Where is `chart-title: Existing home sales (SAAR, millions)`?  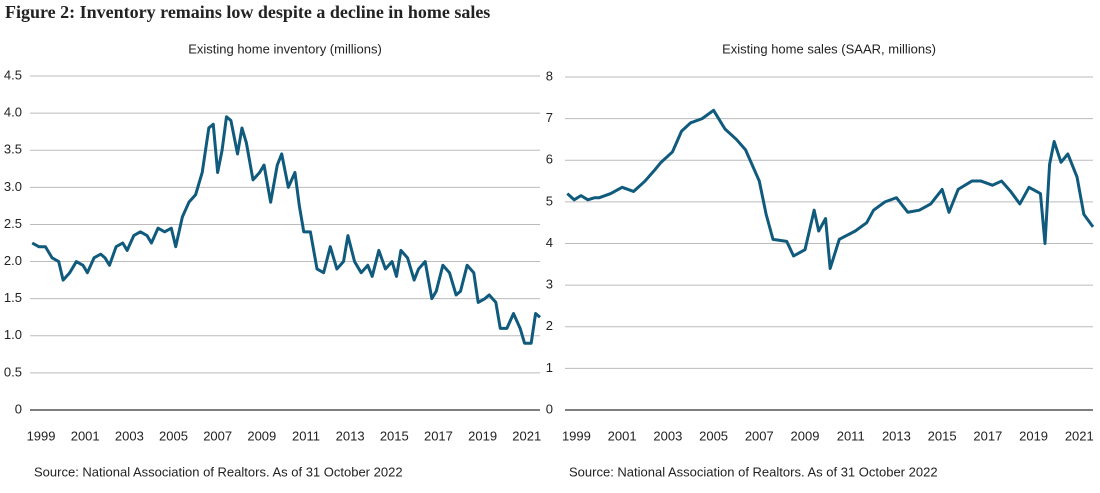 chart-title: Existing home sales (SAAR, millions) is located at coordinates (829, 48).